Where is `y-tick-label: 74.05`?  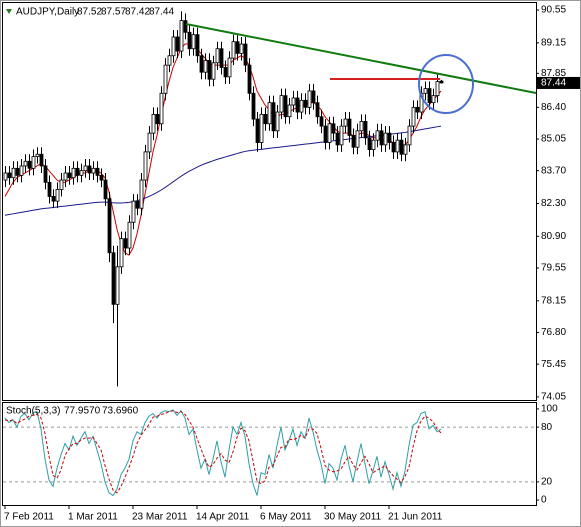 y-tick-label: 74.05 is located at coordinates (553, 397).